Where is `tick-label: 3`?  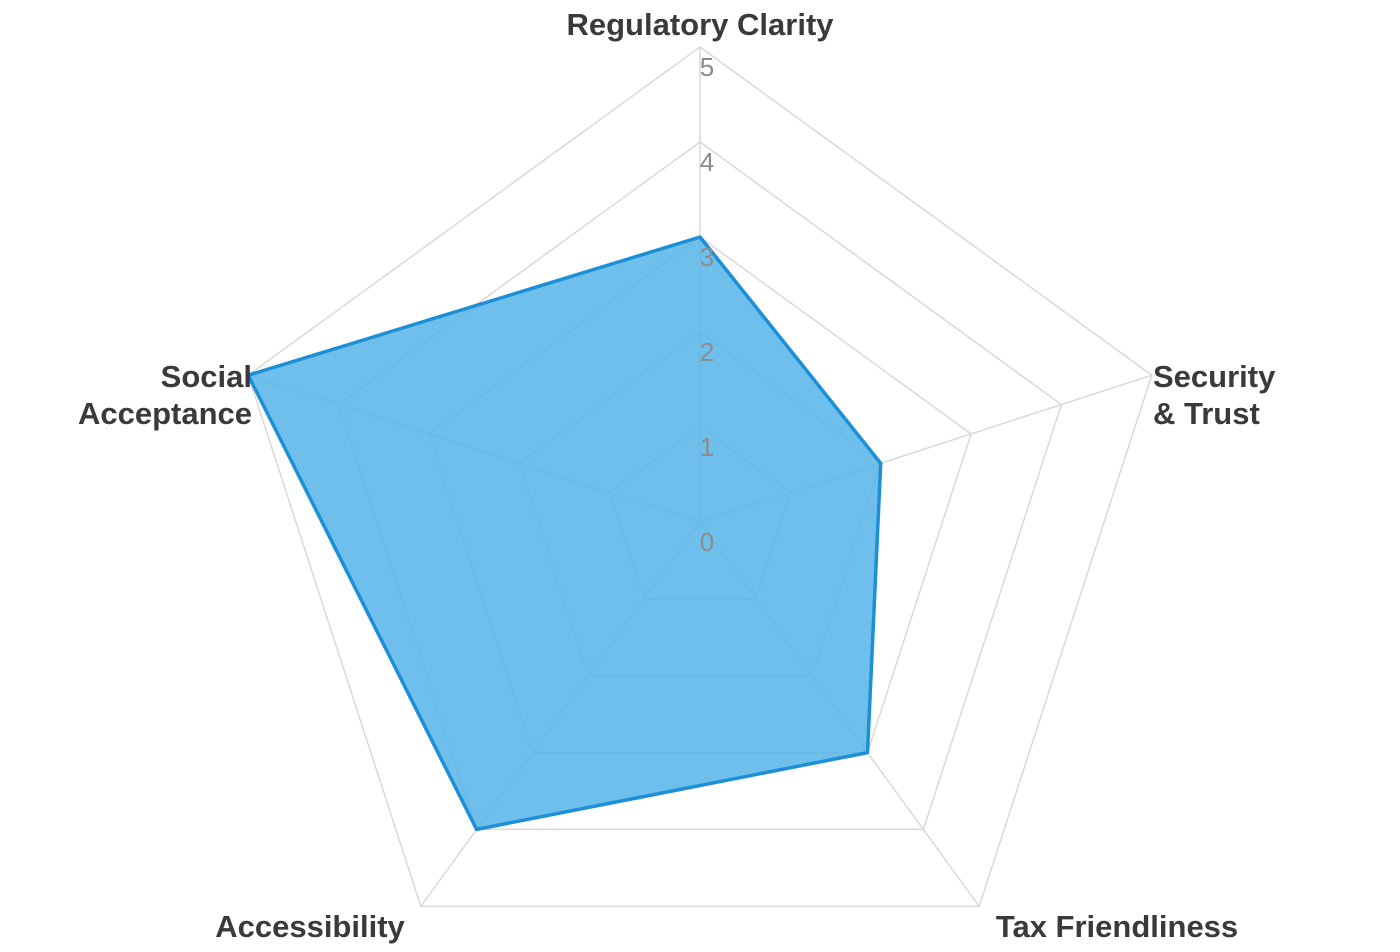
tick-label: 3 is located at coordinates (707, 257).